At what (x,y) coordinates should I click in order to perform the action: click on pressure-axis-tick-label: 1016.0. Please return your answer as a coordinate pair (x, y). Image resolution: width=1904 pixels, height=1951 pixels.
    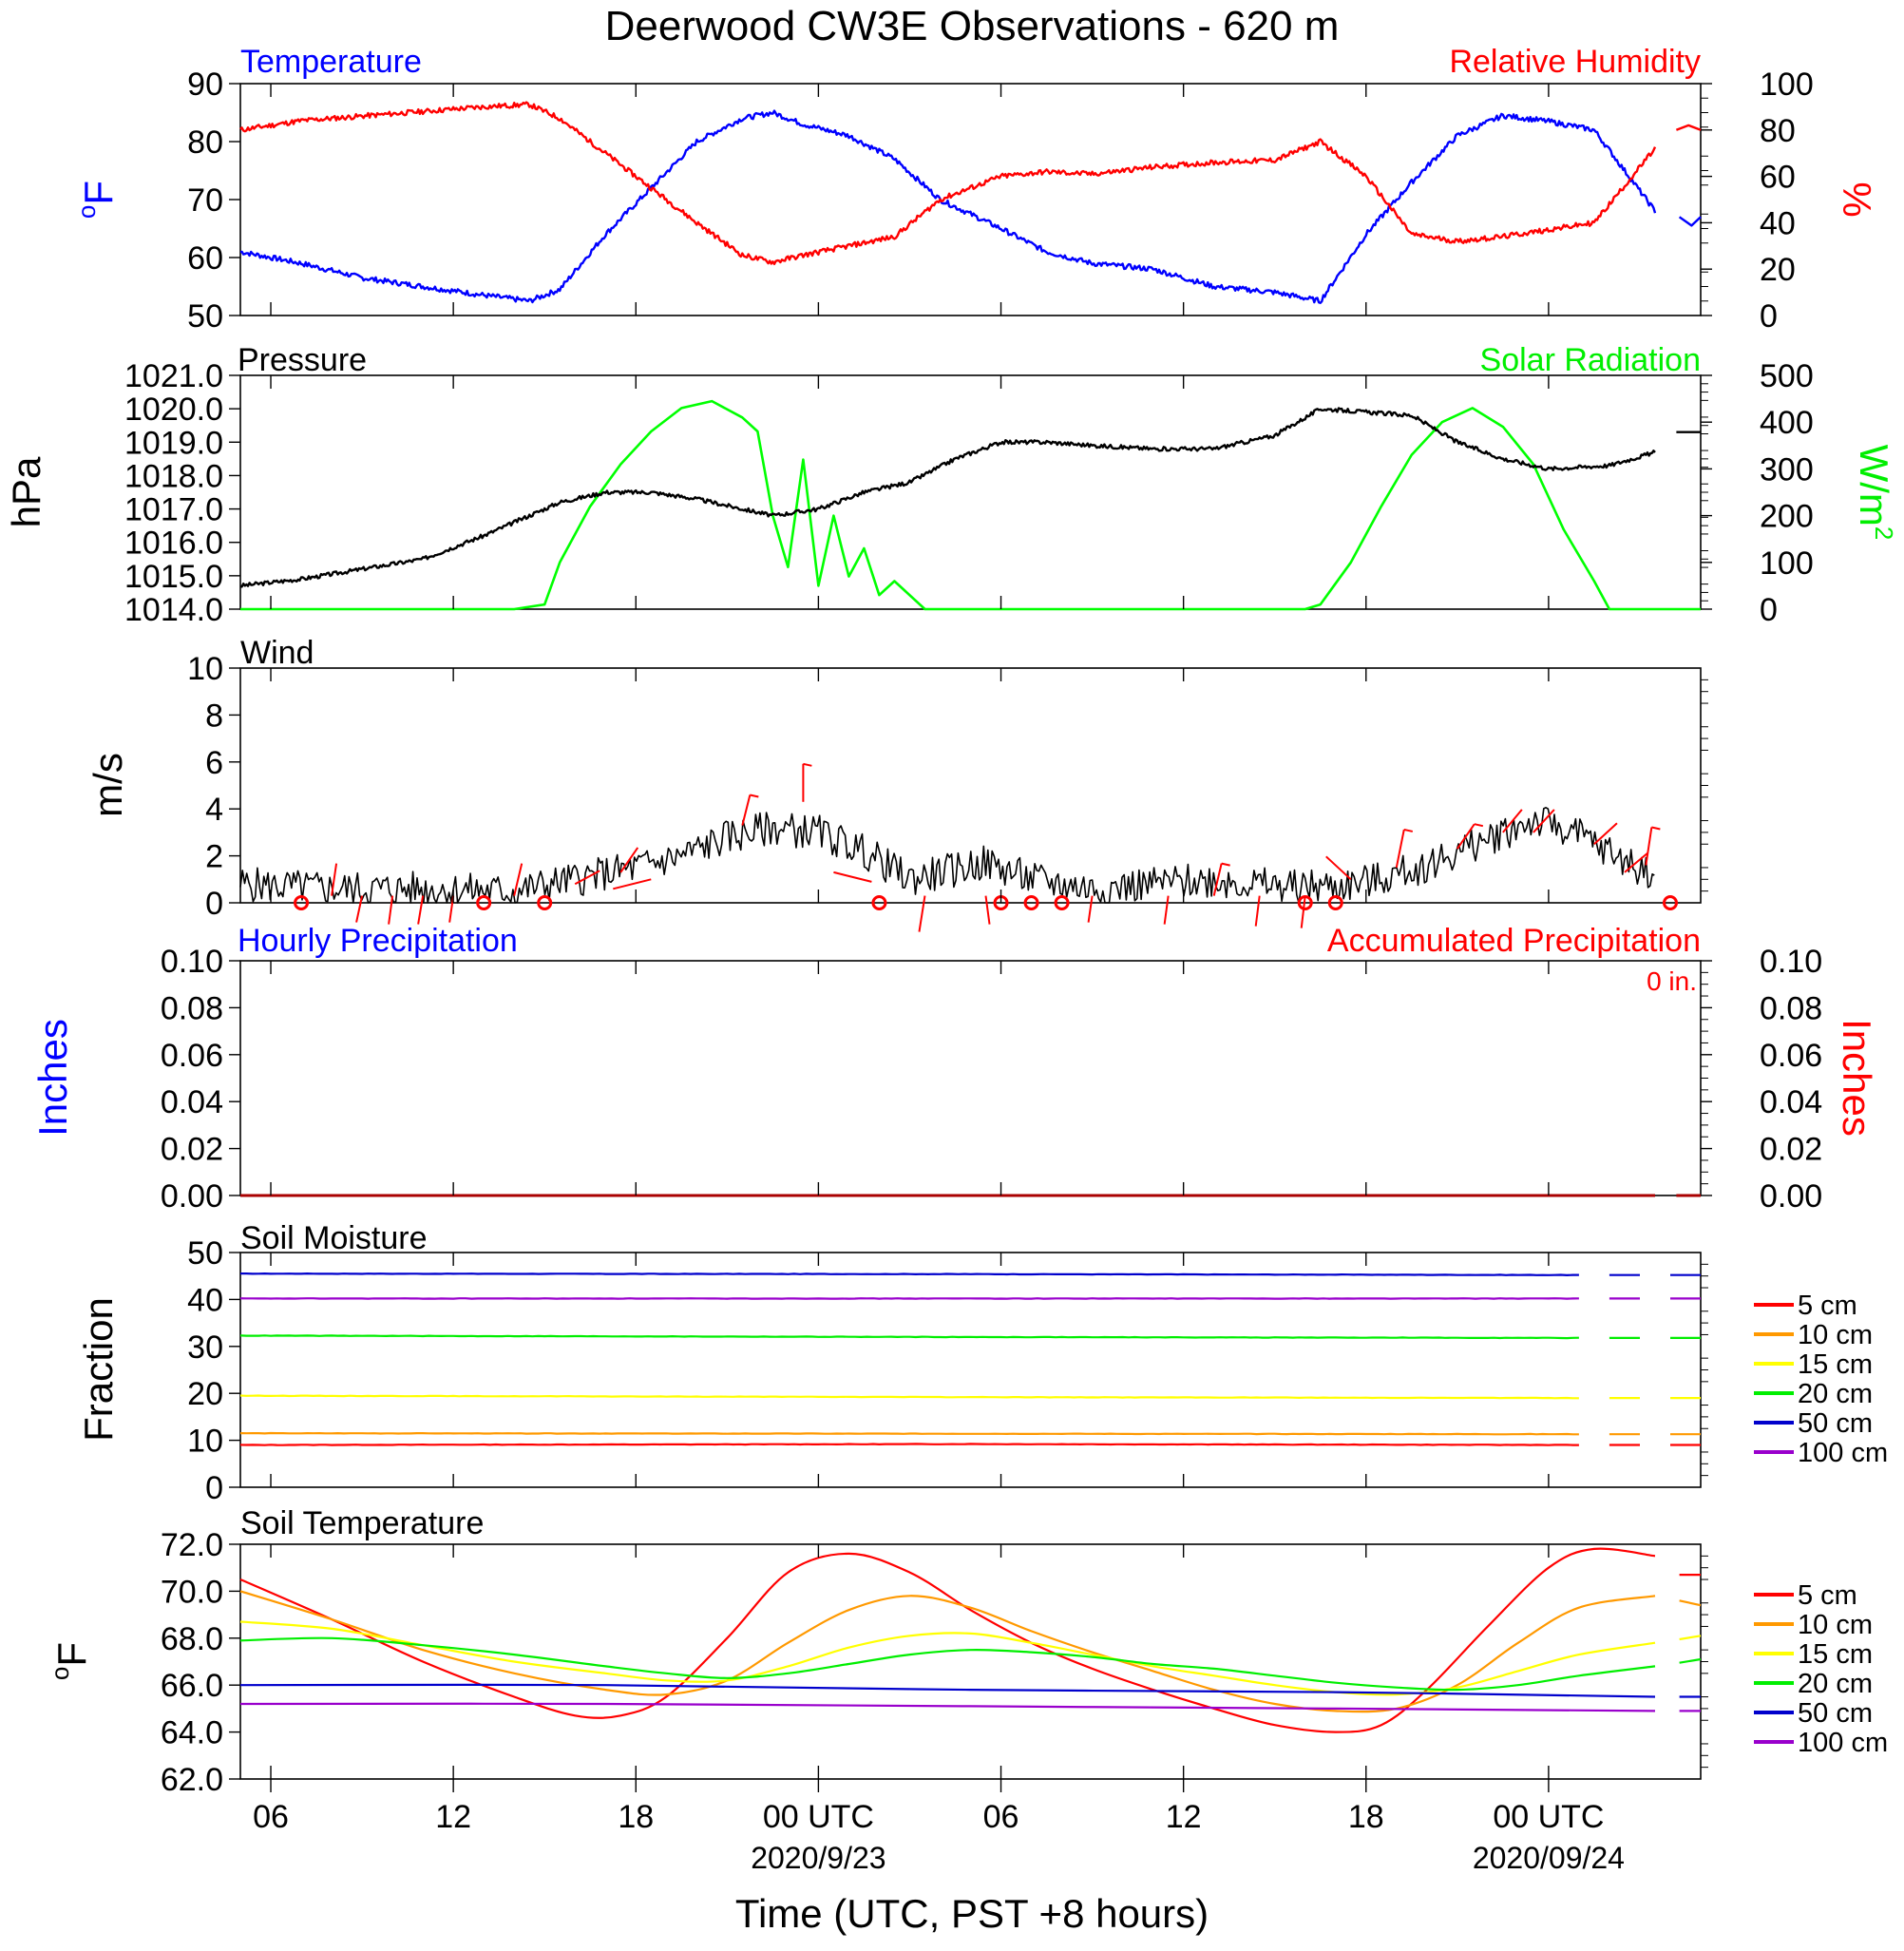
    Looking at the image, I should click on (174, 544).